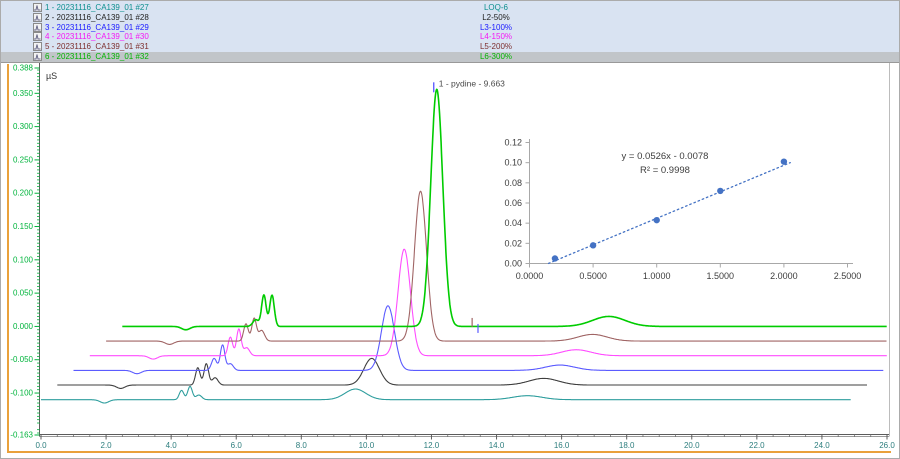 This screenshot has width=900, height=459. I want to click on y-axis-label: 0.100, so click(23, 259).